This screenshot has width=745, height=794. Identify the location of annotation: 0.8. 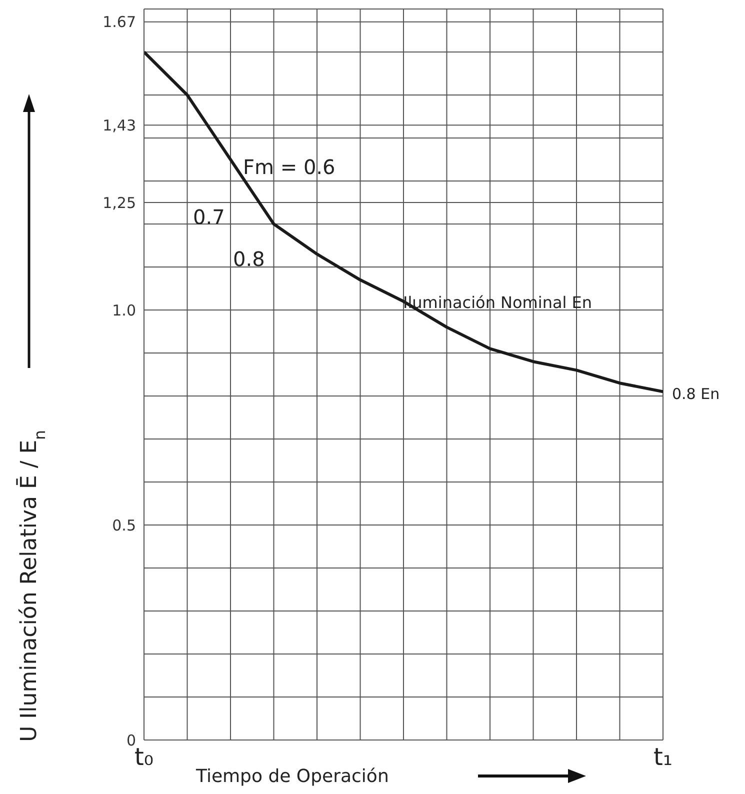
(249, 259).